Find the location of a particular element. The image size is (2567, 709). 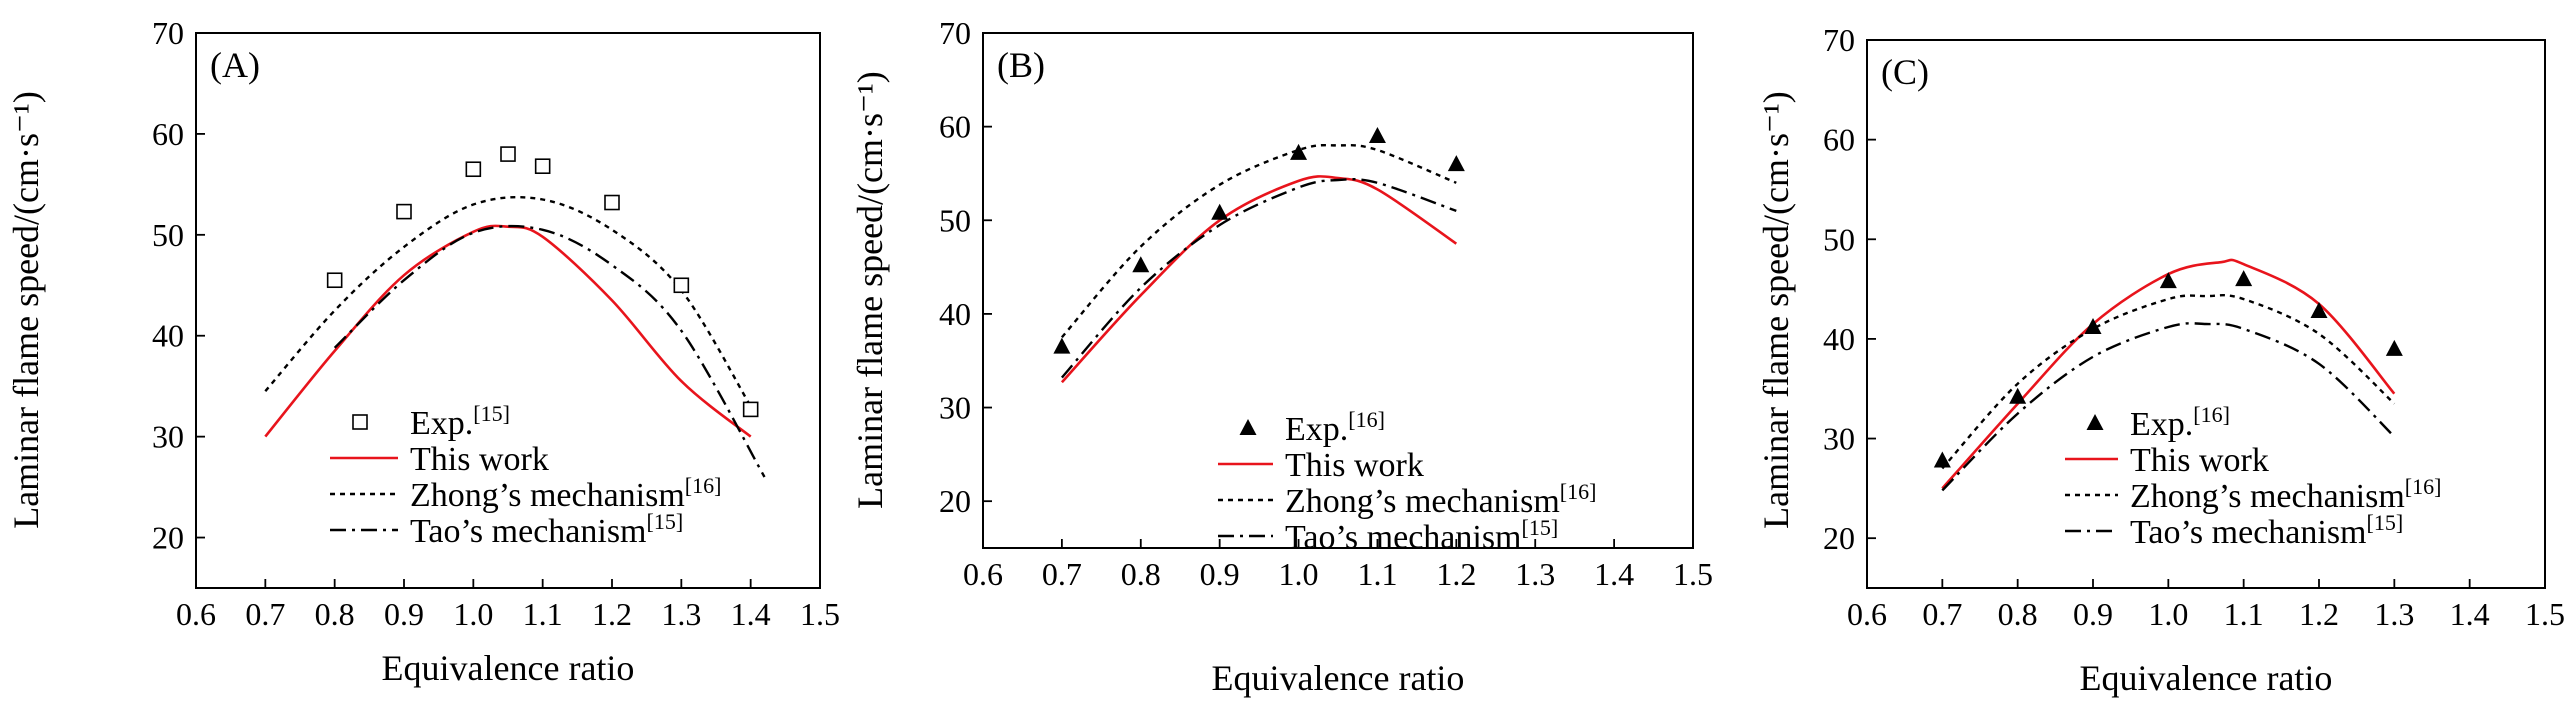

legend-label: Exp.[15] is located at coordinates (460, 421).